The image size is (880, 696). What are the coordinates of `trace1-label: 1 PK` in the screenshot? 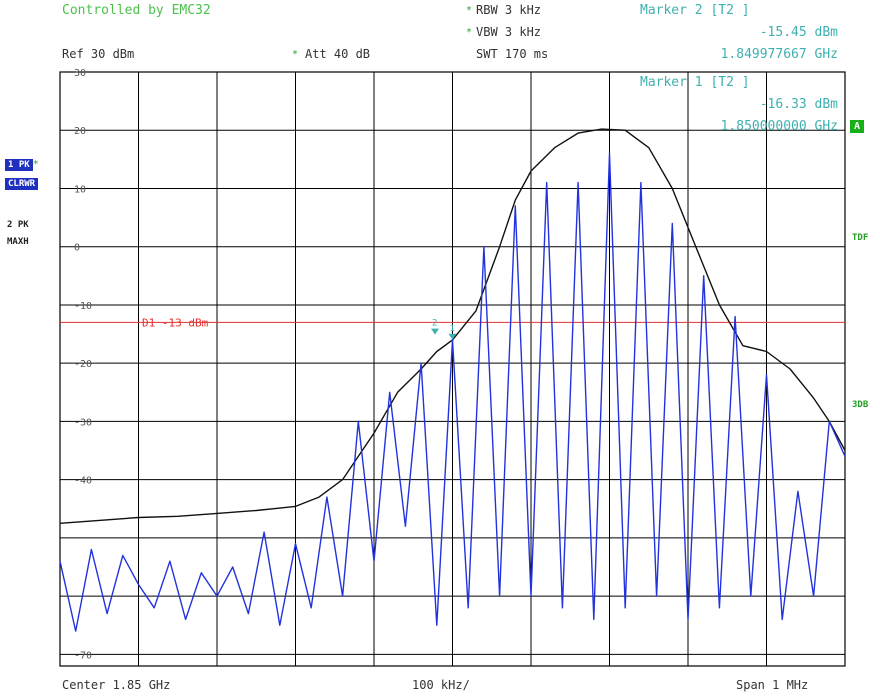 It's located at (19, 165).